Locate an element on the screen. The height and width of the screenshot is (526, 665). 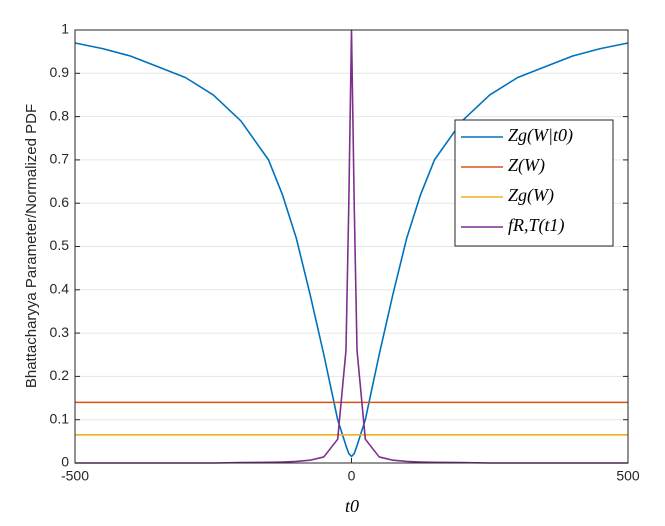
x-axis-label: t0 is located at coordinates (352, 506).